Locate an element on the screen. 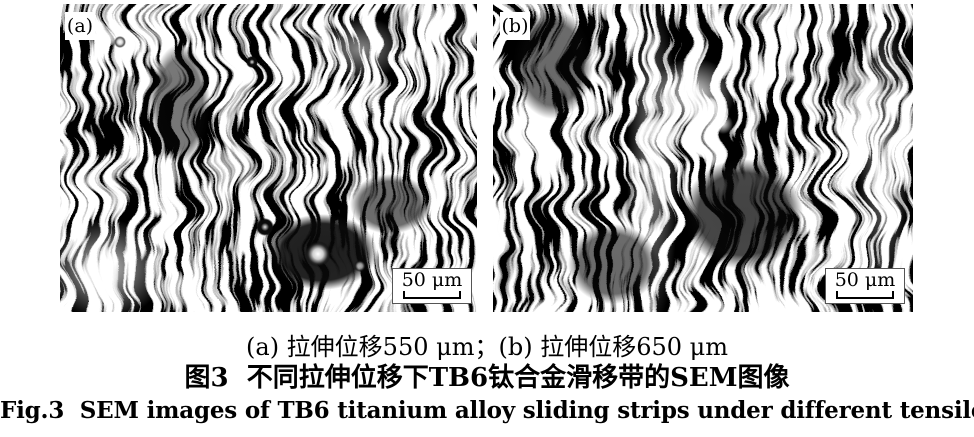 The width and height of the screenshot is (974, 437). scale-bar-b-line is located at coordinates (865, 295).